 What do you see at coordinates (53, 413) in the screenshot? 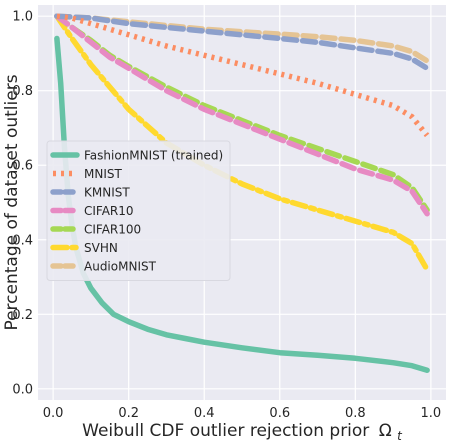
I see `x-tick-label: 0.0` at bounding box center [53, 413].